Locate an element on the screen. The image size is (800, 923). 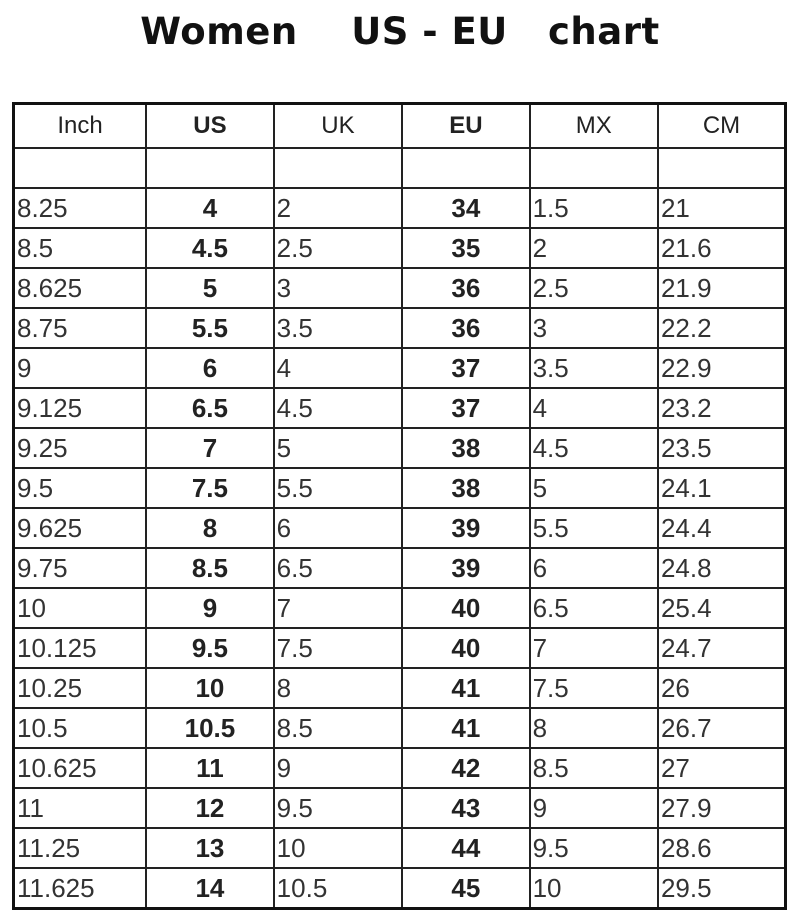
cell-uk: 9.5 is located at coordinates (338, 808).